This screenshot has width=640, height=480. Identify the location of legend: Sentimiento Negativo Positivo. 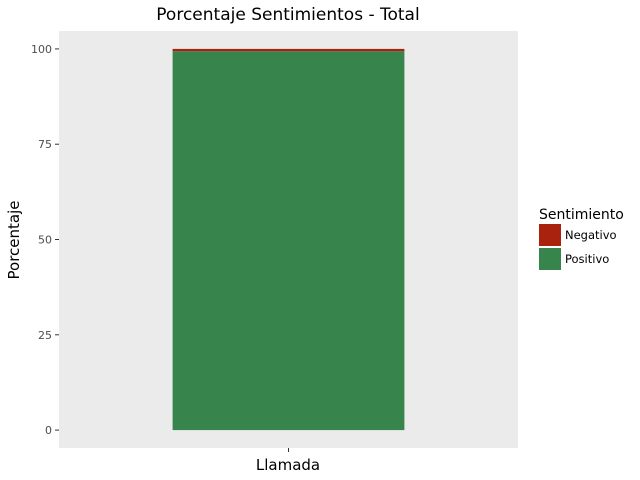
(581, 238).